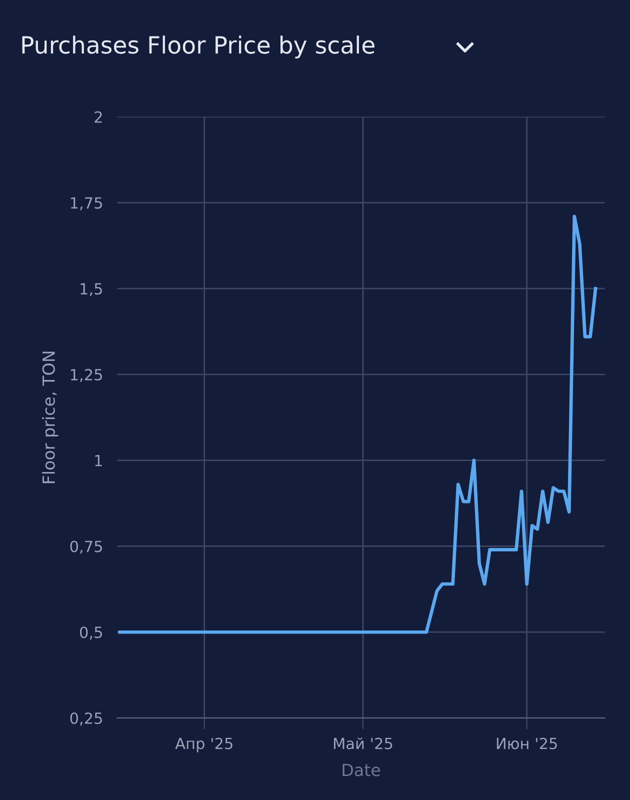 Image resolution: width=630 pixels, height=800 pixels. What do you see at coordinates (91, 289) in the screenshot?
I see `y-tick-label: 1,5` at bounding box center [91, 289].